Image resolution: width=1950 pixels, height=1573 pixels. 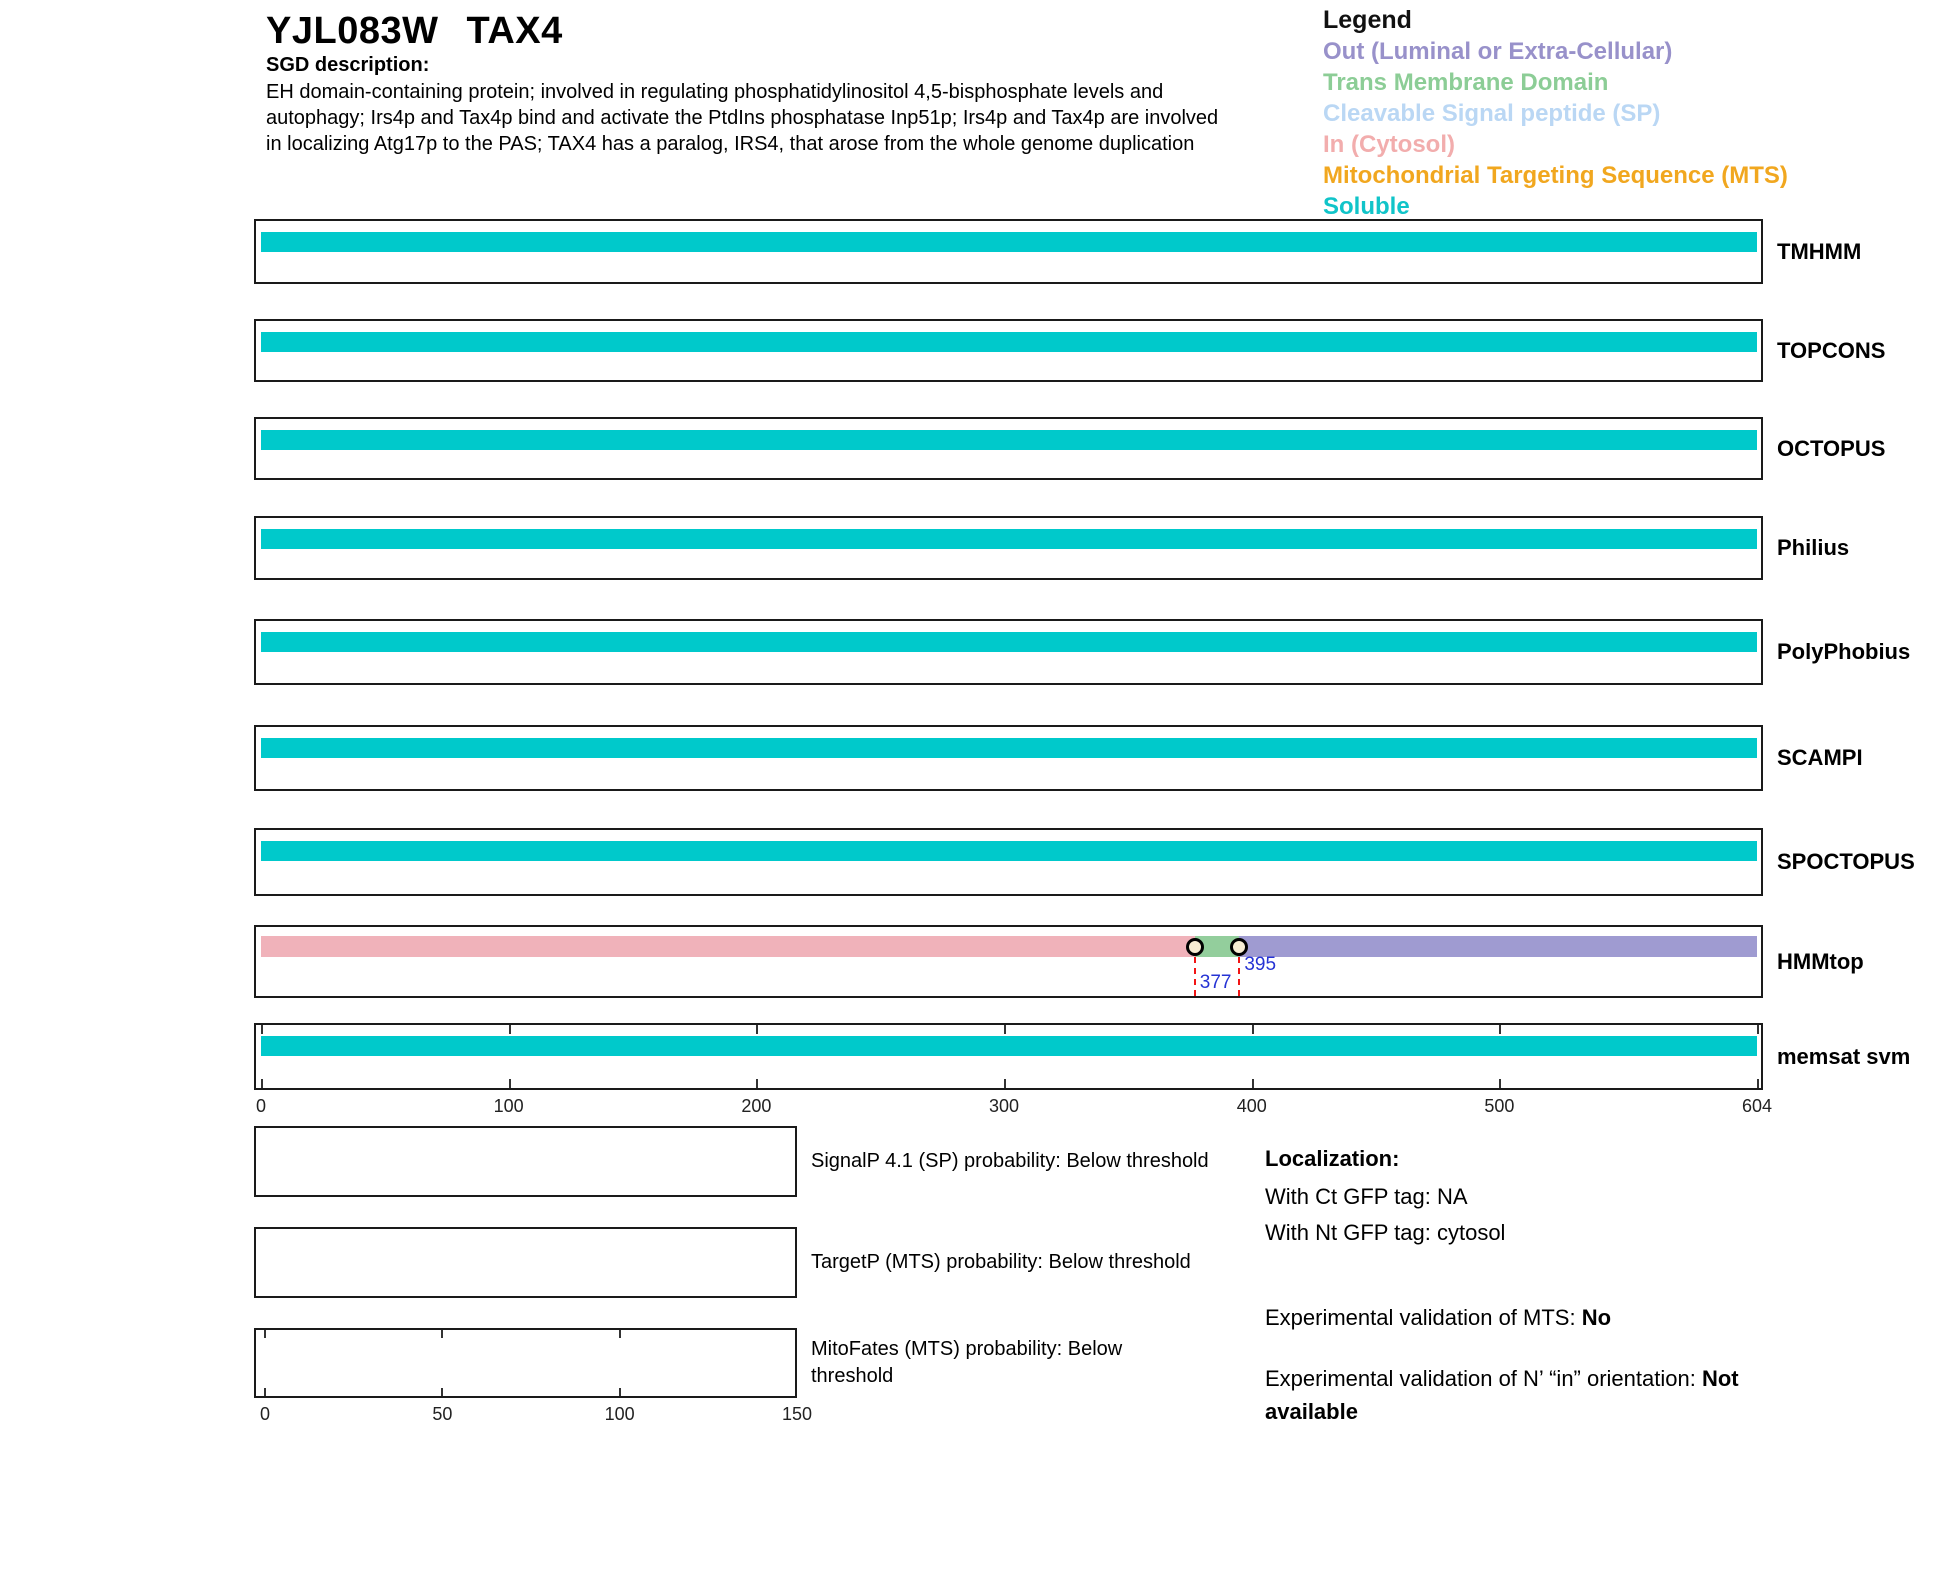 I want to click on track-name-label: OCTOPUS, so click(x=1831, y=448).